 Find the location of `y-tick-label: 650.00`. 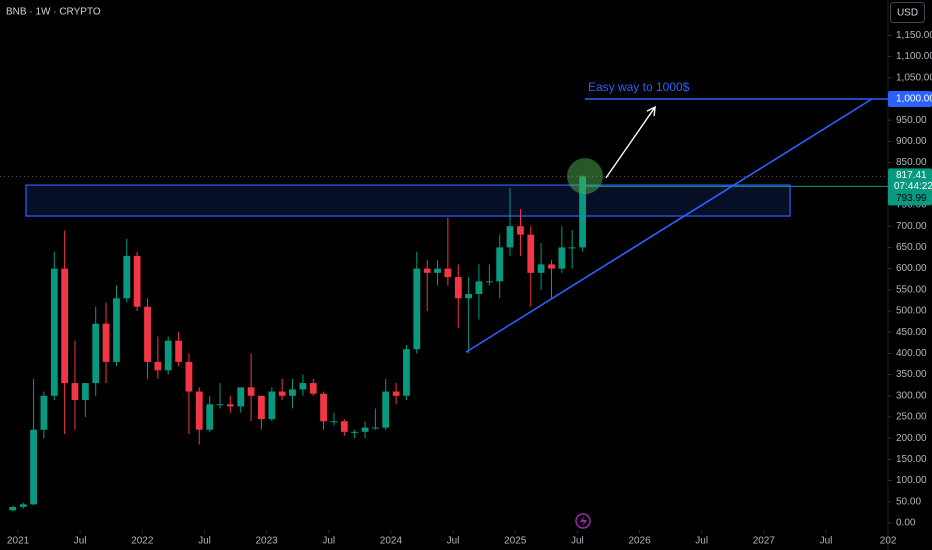

y-tick-label: 650.00 is located at coordinates (911, 247).